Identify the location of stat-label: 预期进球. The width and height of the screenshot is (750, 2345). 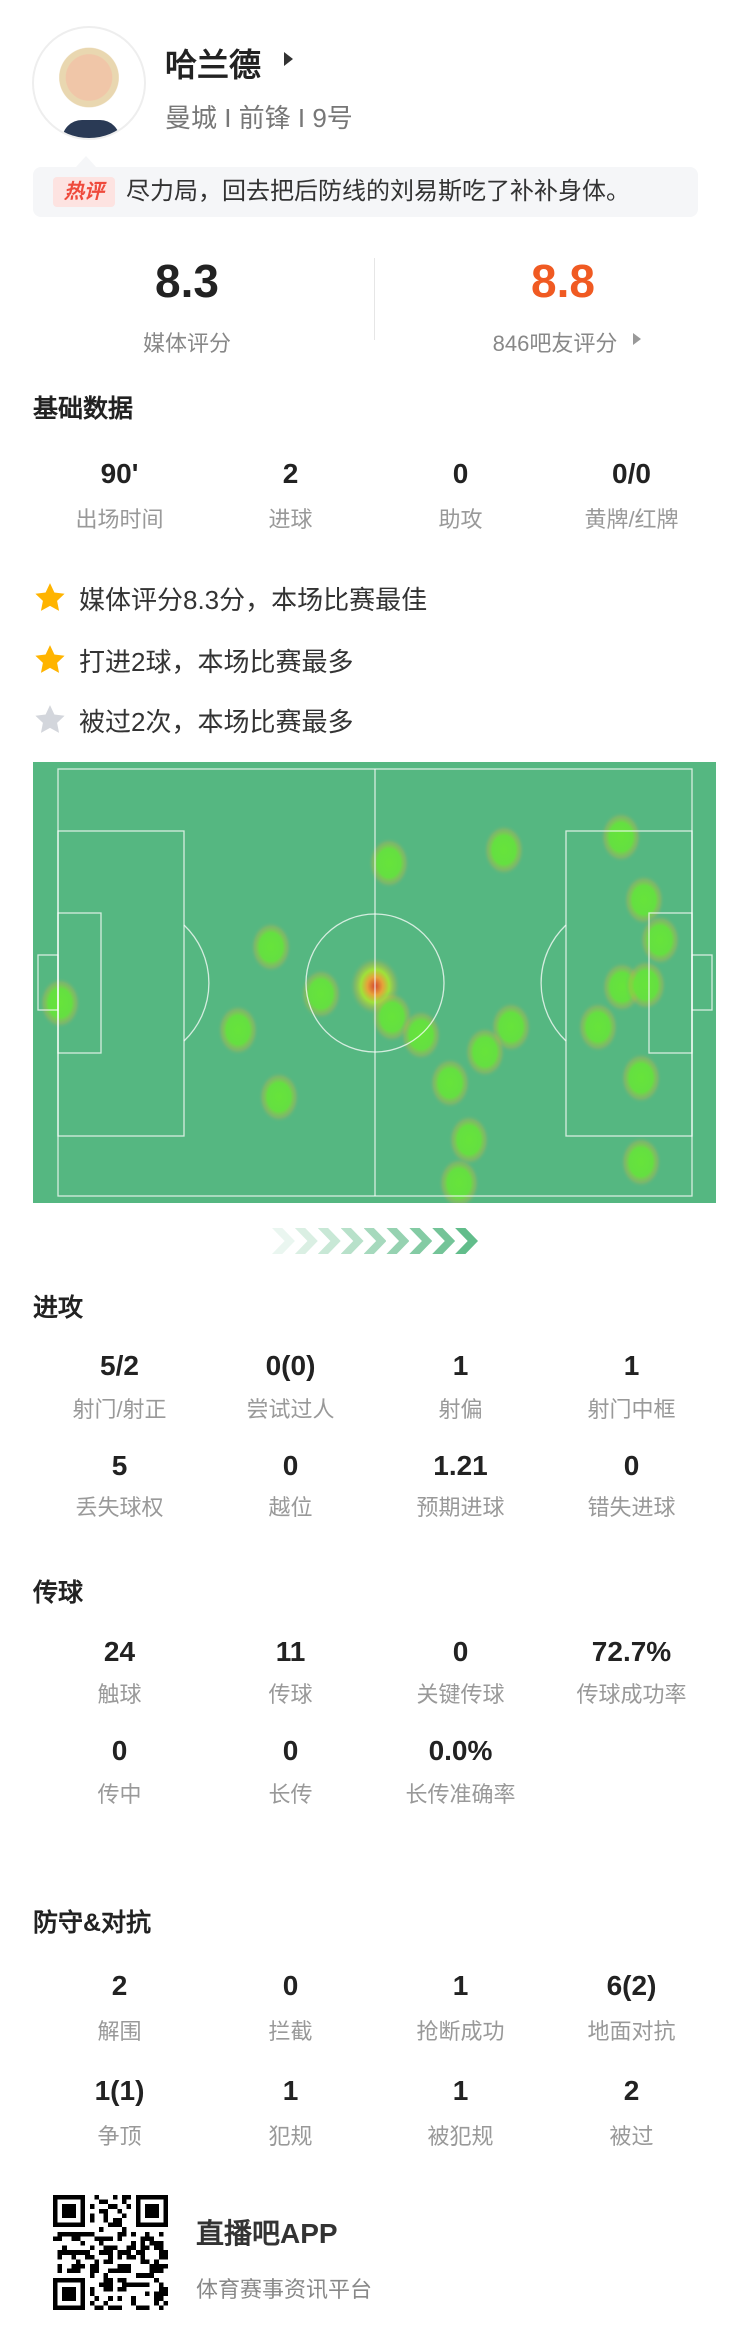
(460, 1507).